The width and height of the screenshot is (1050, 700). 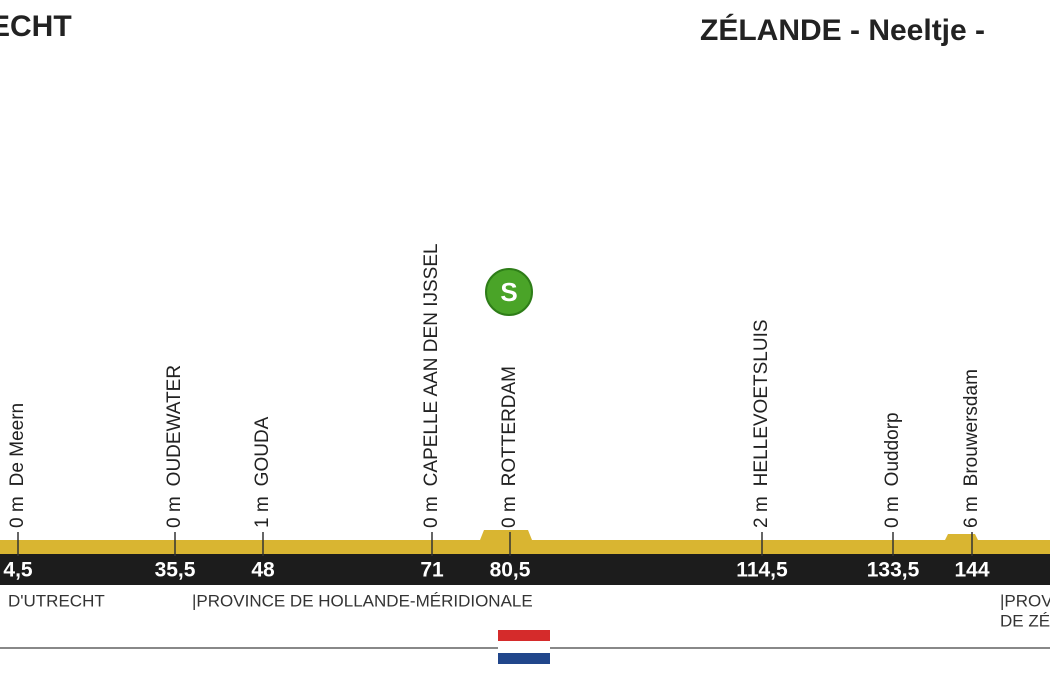 What do you see at coordinates (761, 512) in the screenshot?
I see `altitude: 2 m` at bounding box center [761, 512].